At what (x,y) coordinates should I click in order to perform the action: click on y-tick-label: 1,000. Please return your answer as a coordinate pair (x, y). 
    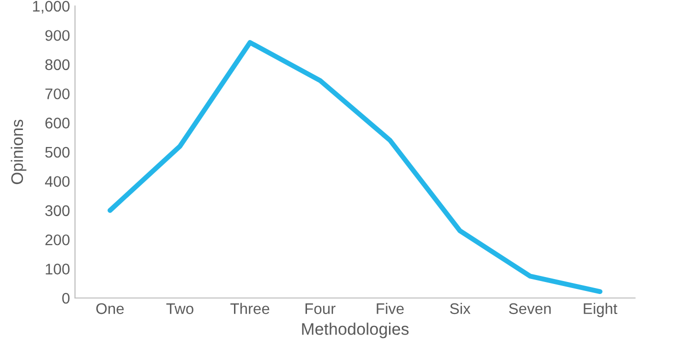
    Looking at the image, I should click on (51, 7).